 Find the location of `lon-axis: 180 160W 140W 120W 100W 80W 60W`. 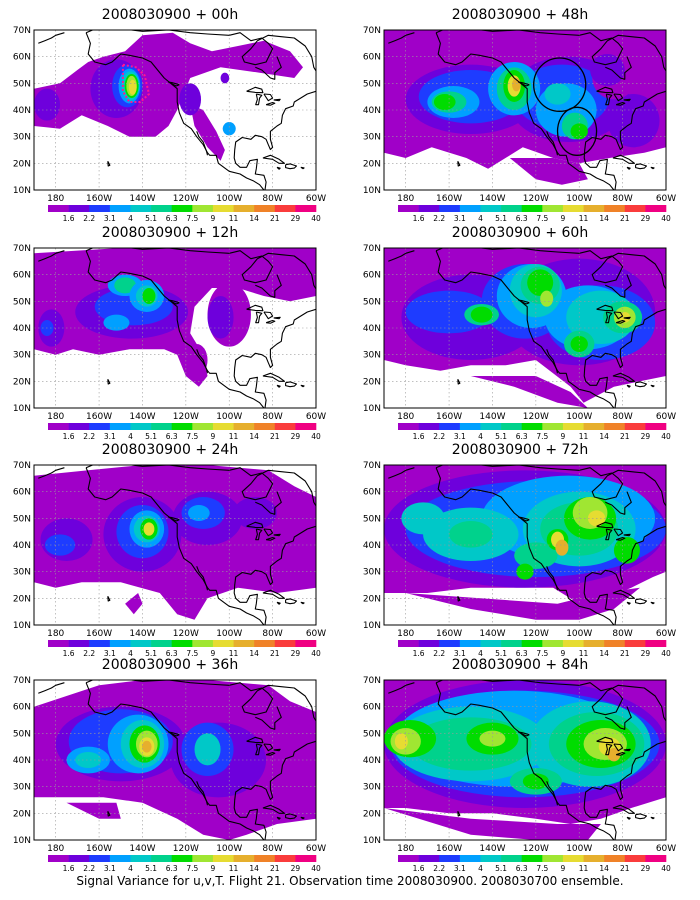

lon-axis: 180 160W 140W 120W 100W 80W 60W is located at coordinates (536, 417).